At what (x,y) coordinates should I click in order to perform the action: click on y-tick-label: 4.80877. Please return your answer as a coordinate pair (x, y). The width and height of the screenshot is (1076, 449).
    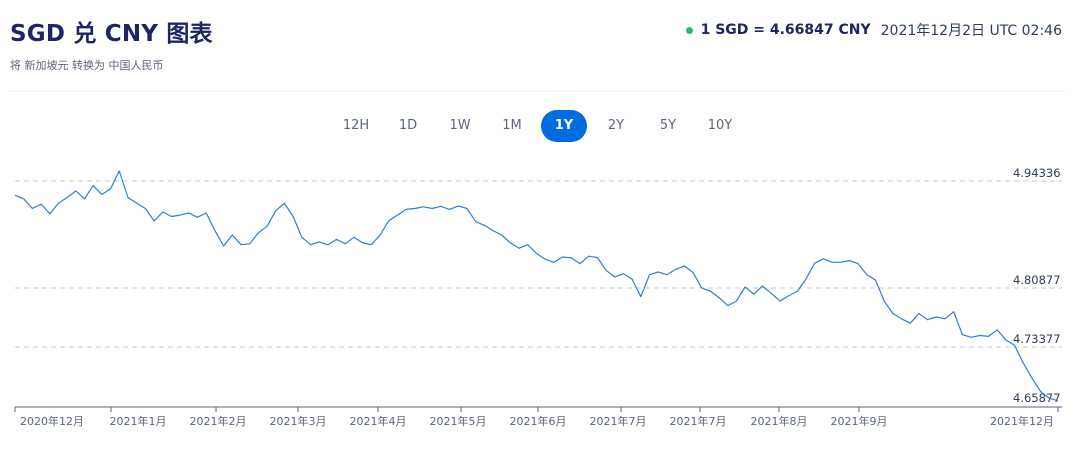
    Looking at the image, I should click on (1037, 280).